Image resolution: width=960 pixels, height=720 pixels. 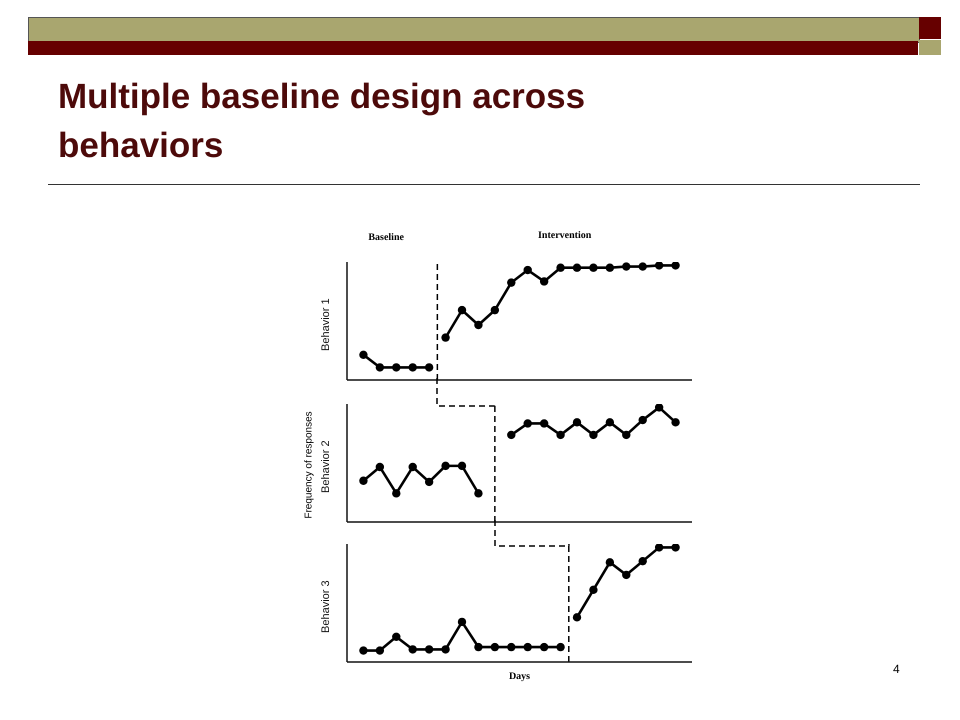 What do you see at coordinates (564, 235) in the screenshot?
I see `text: Intervention` at bounding box center [564, 235].